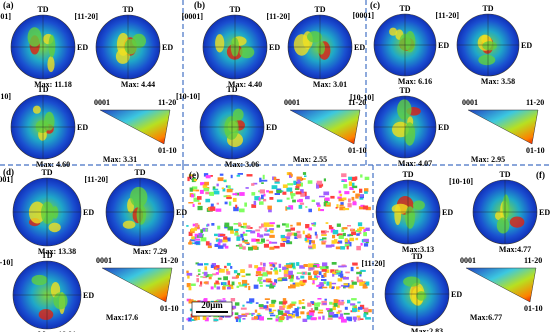 Image resolution: width=550 pixels, height=332 pixels. Describe the element at coordinates (373, 263) in the screenshot. I see `pole-name: [11-20]` at that location.